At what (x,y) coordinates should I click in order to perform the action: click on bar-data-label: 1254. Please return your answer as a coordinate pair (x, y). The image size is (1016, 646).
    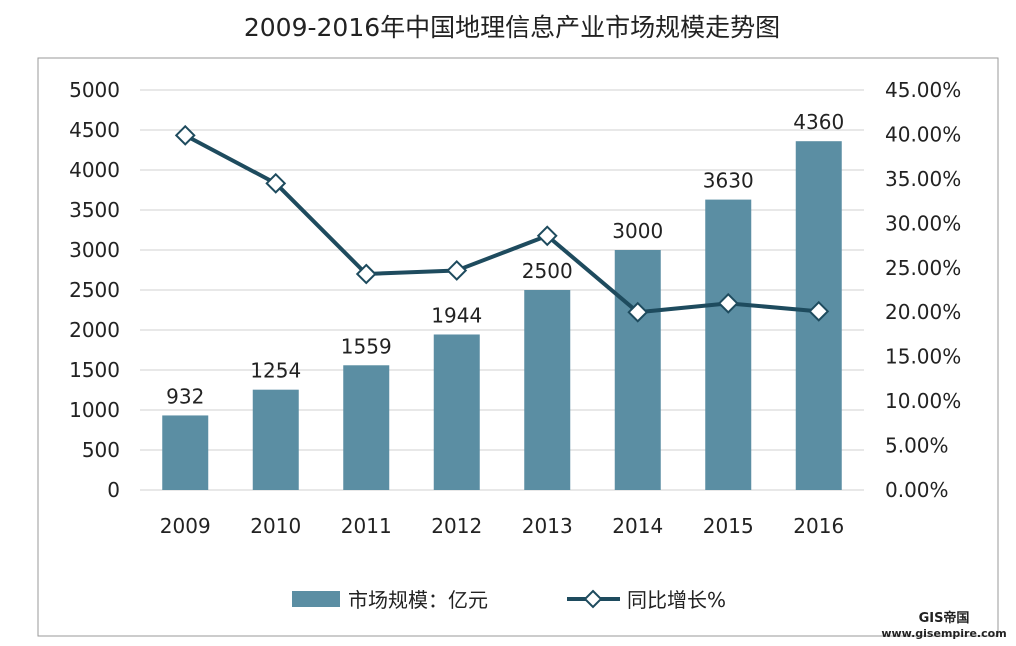
    Looking at the image, I should click on (275, 371).